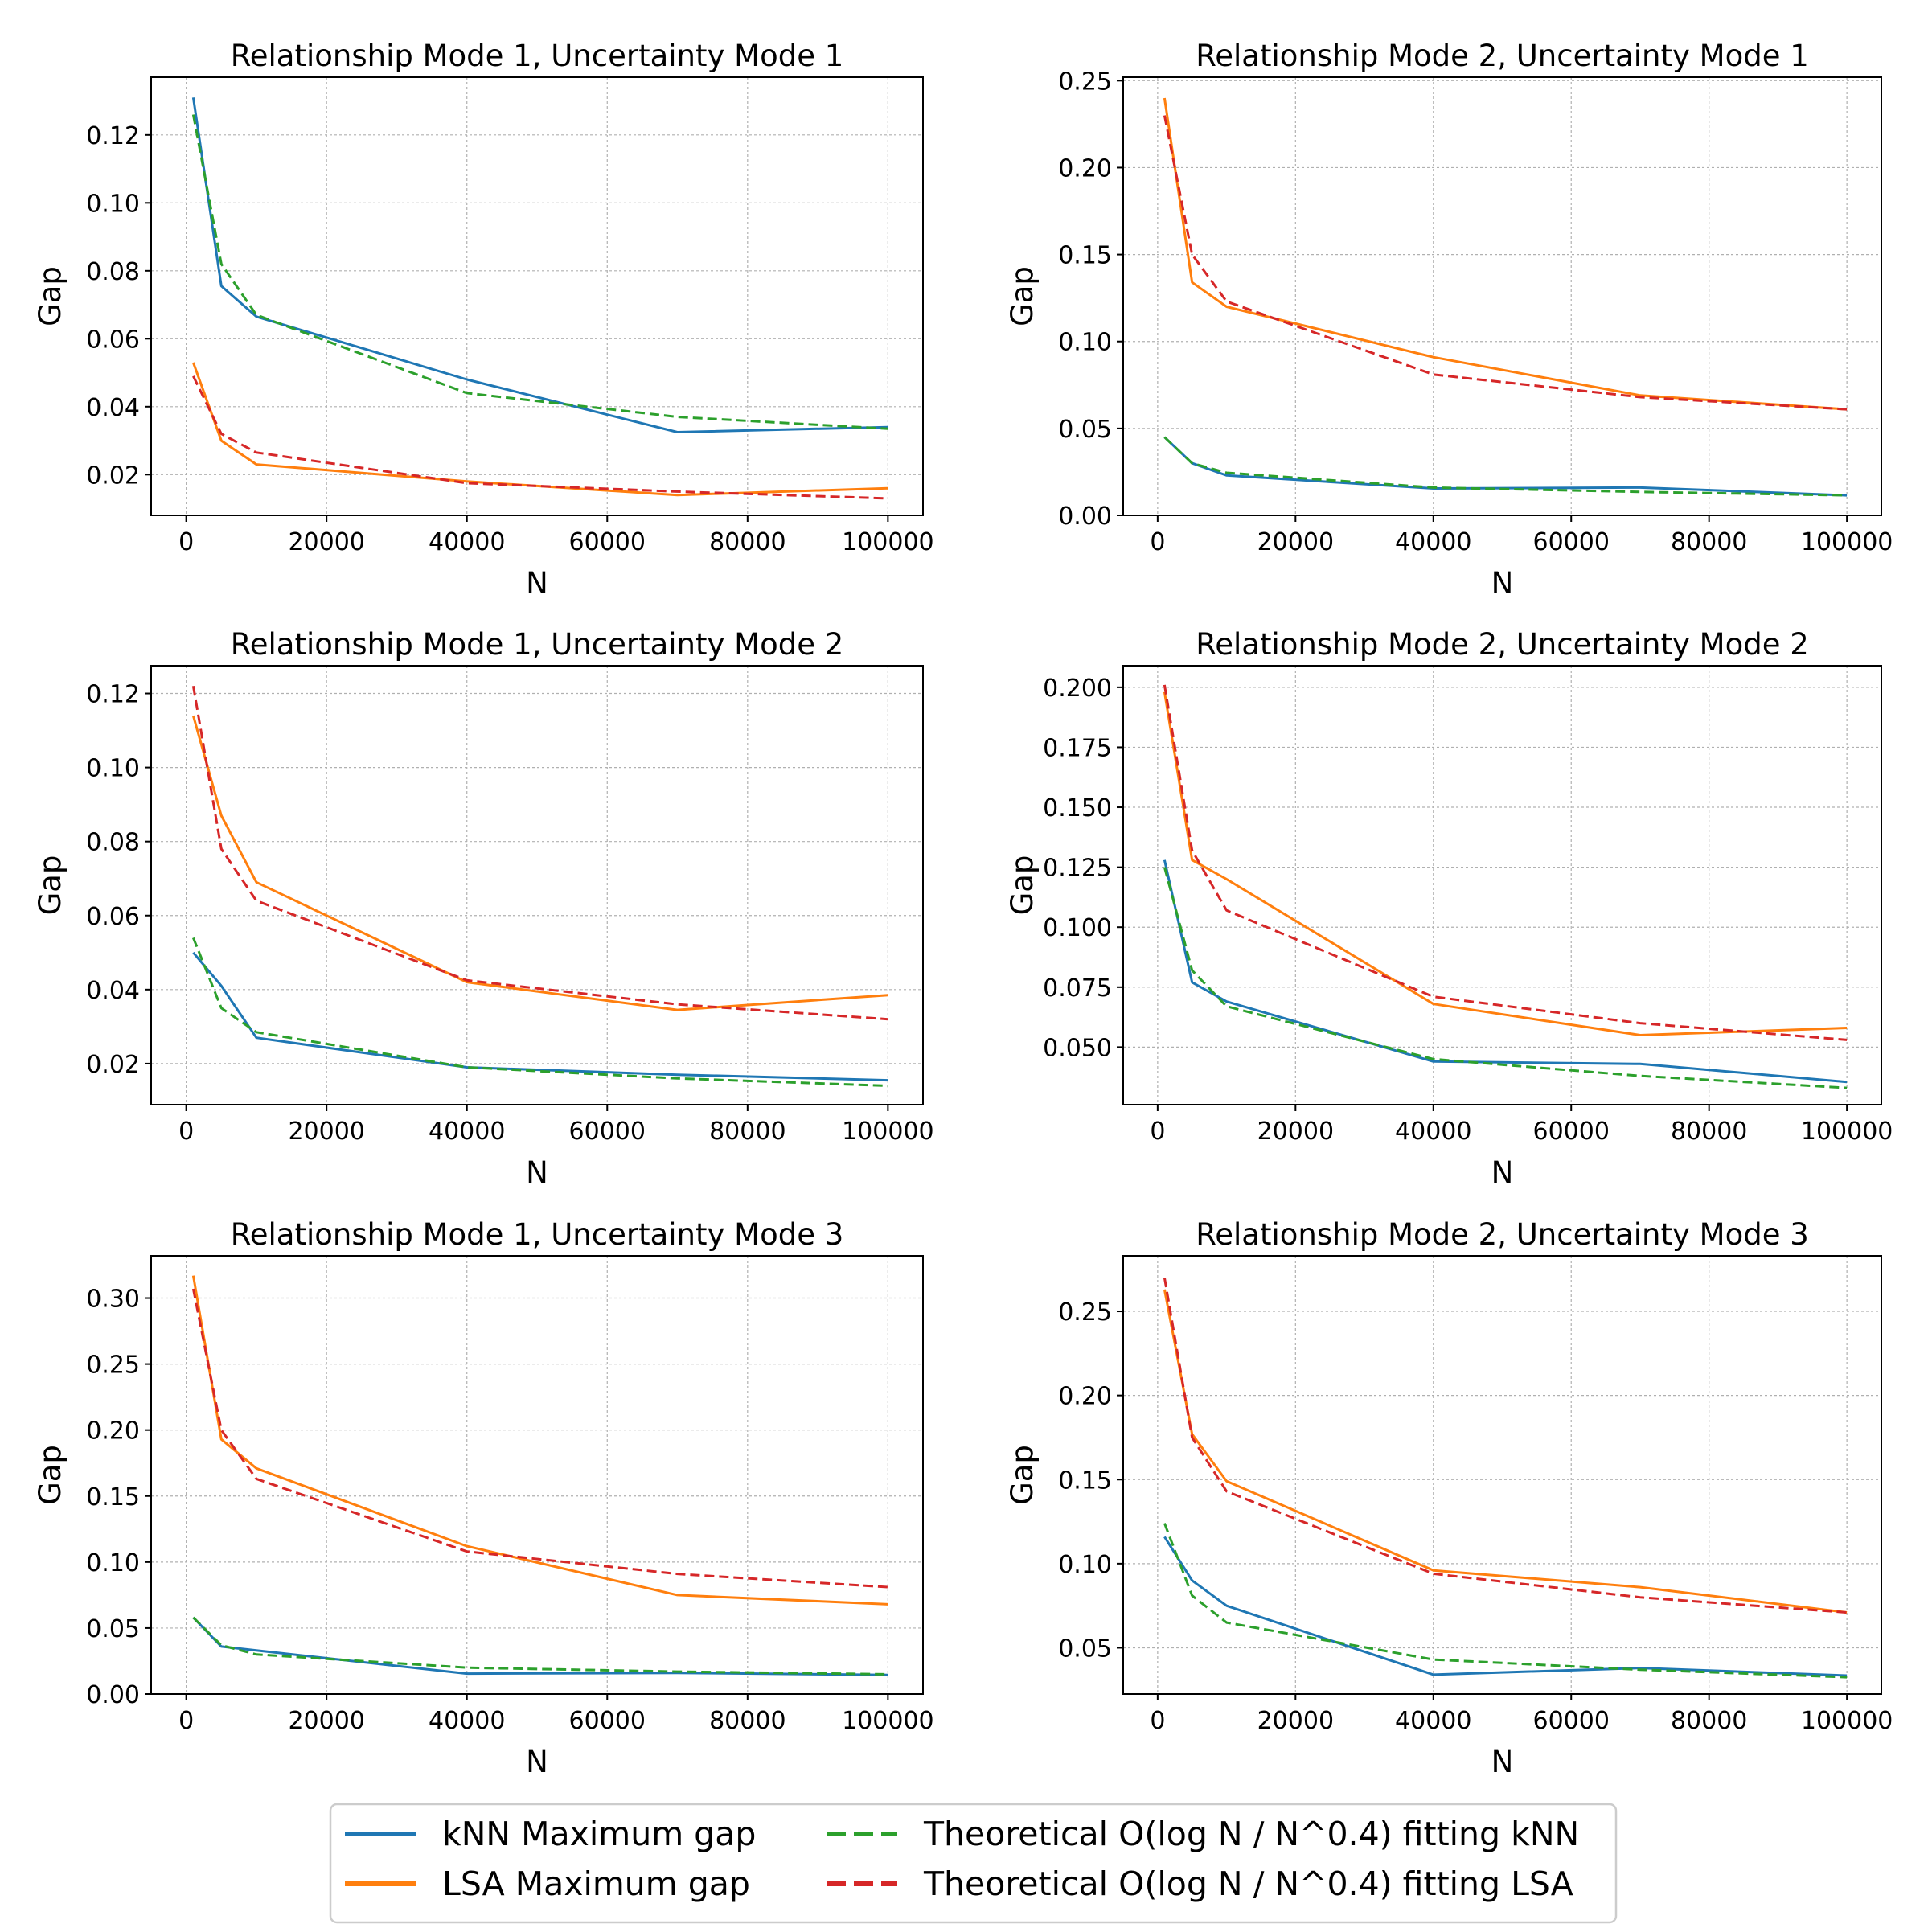 This screenshot has width=1928, height=1932. I want to click on subplot-title: Relationship Mode 1, Uncertainty Mode 1, so click(537, 56).